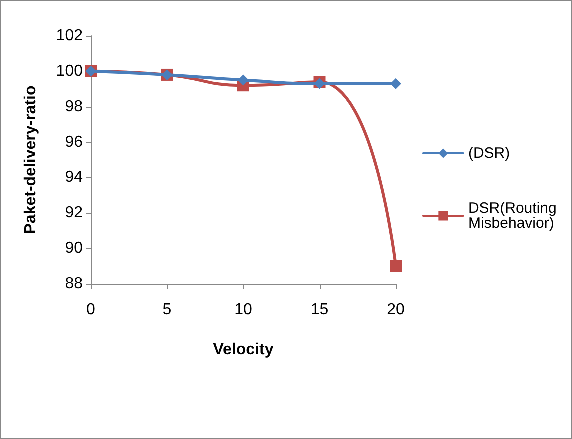  I want to click on y-tick-label: 96, so click(74, 142).